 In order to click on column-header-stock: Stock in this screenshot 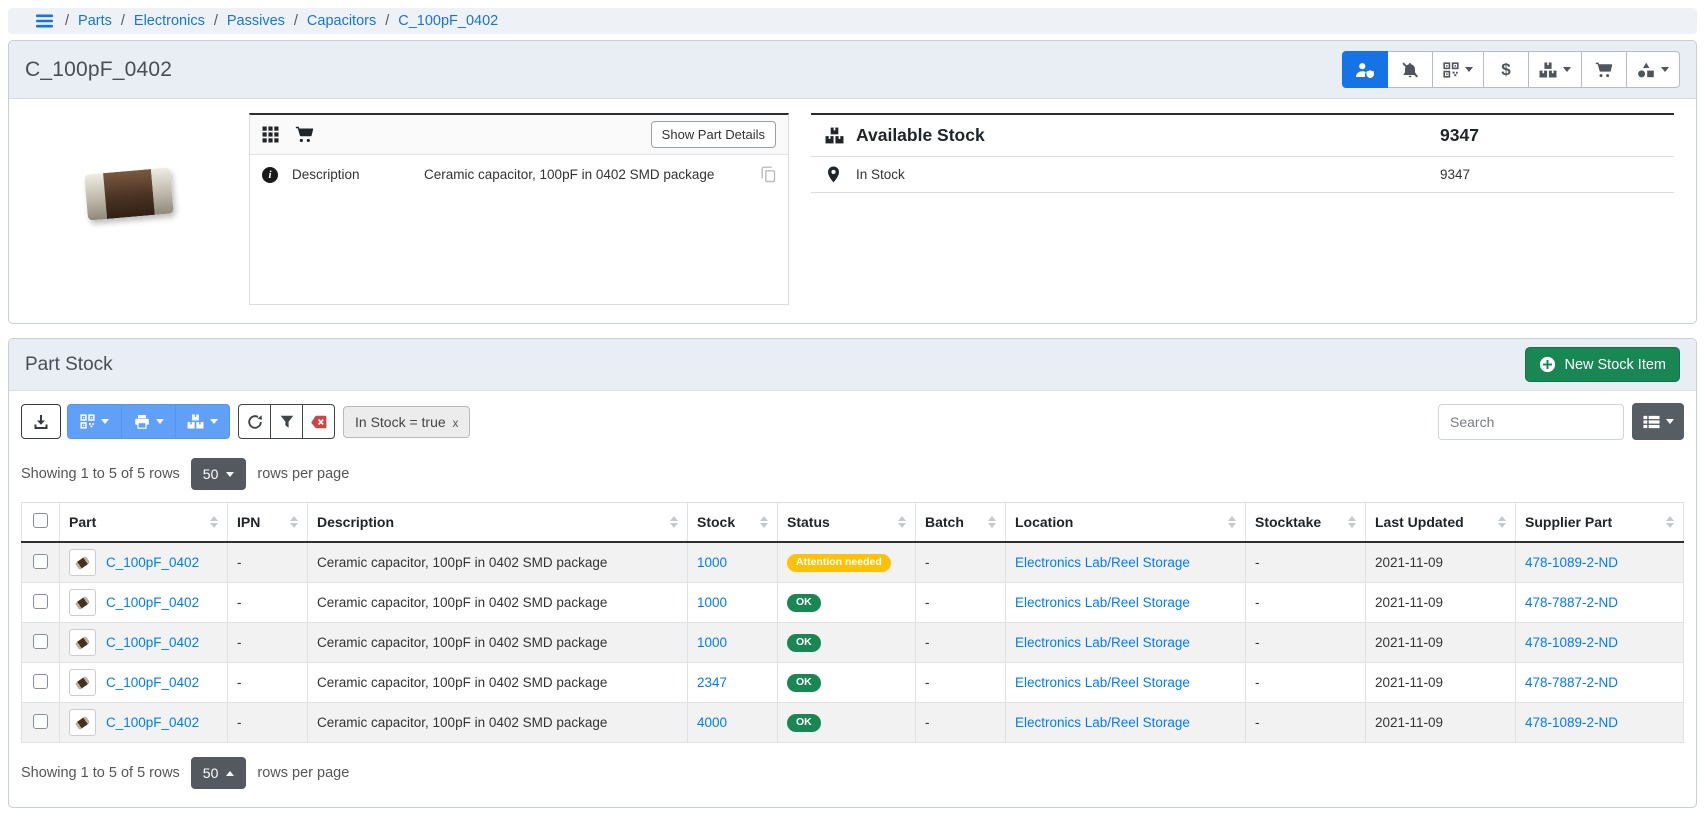, I will do `click(732, 522)`.